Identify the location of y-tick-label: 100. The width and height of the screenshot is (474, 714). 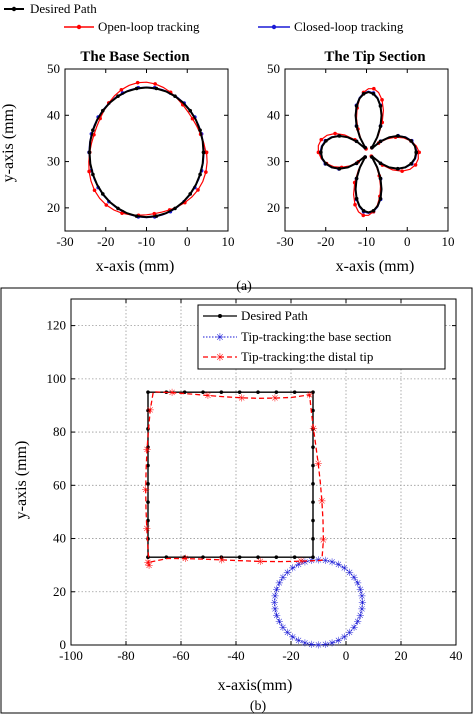
(57, 378).